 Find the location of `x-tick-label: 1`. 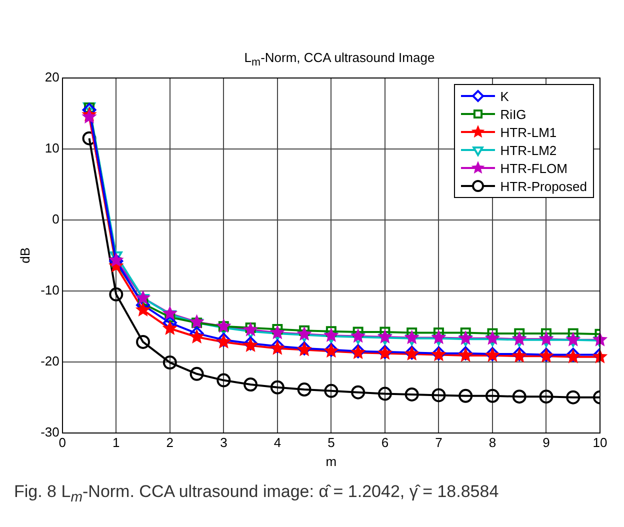

x-tick-label: 1 is located at coordinates (116, 442).